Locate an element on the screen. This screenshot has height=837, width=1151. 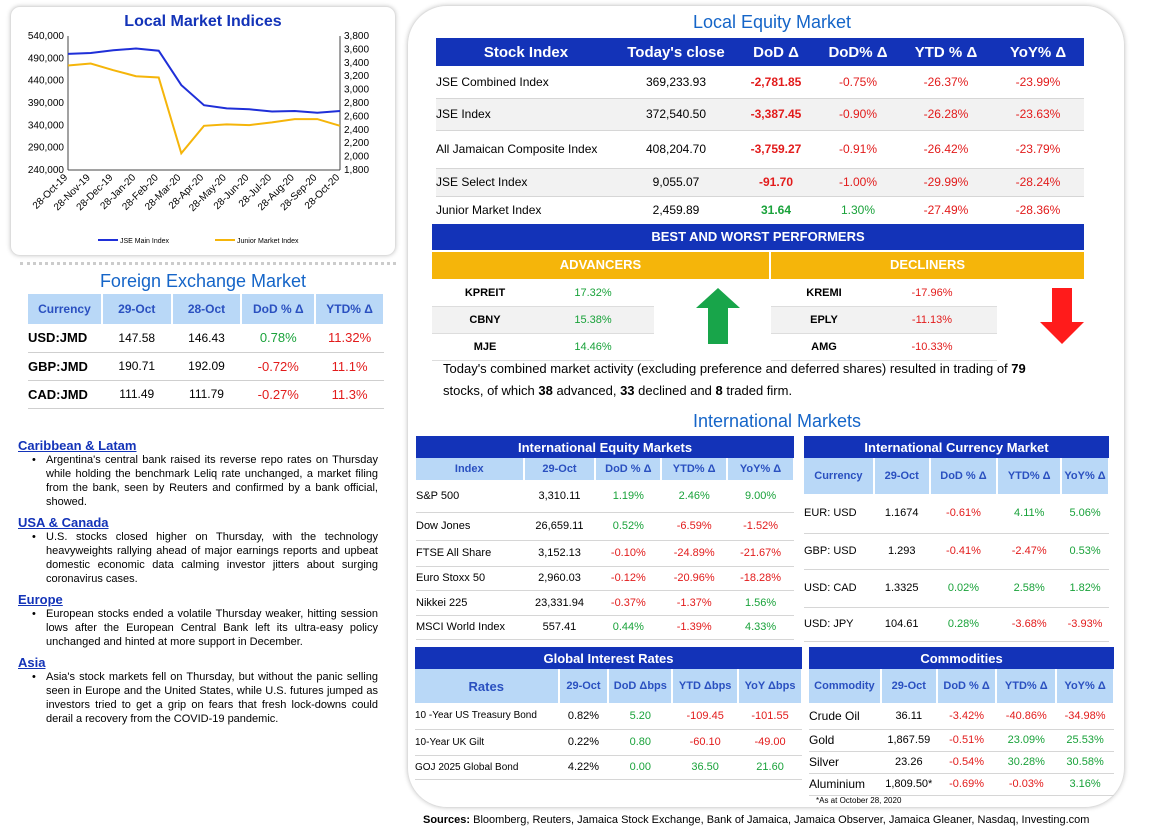
intl-currency-cell: -0.61% is located at coordinates (963, 514).